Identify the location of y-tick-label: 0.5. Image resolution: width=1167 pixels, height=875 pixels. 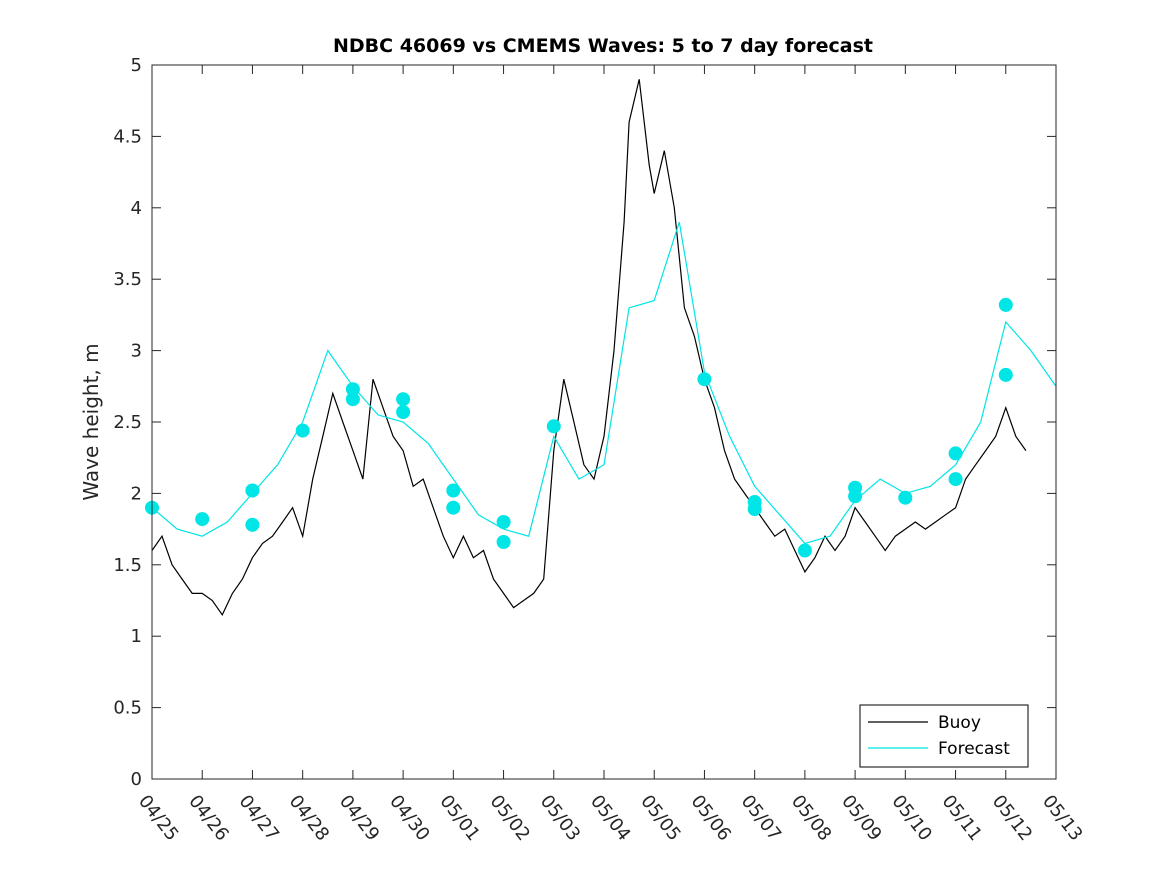
(127, 708).